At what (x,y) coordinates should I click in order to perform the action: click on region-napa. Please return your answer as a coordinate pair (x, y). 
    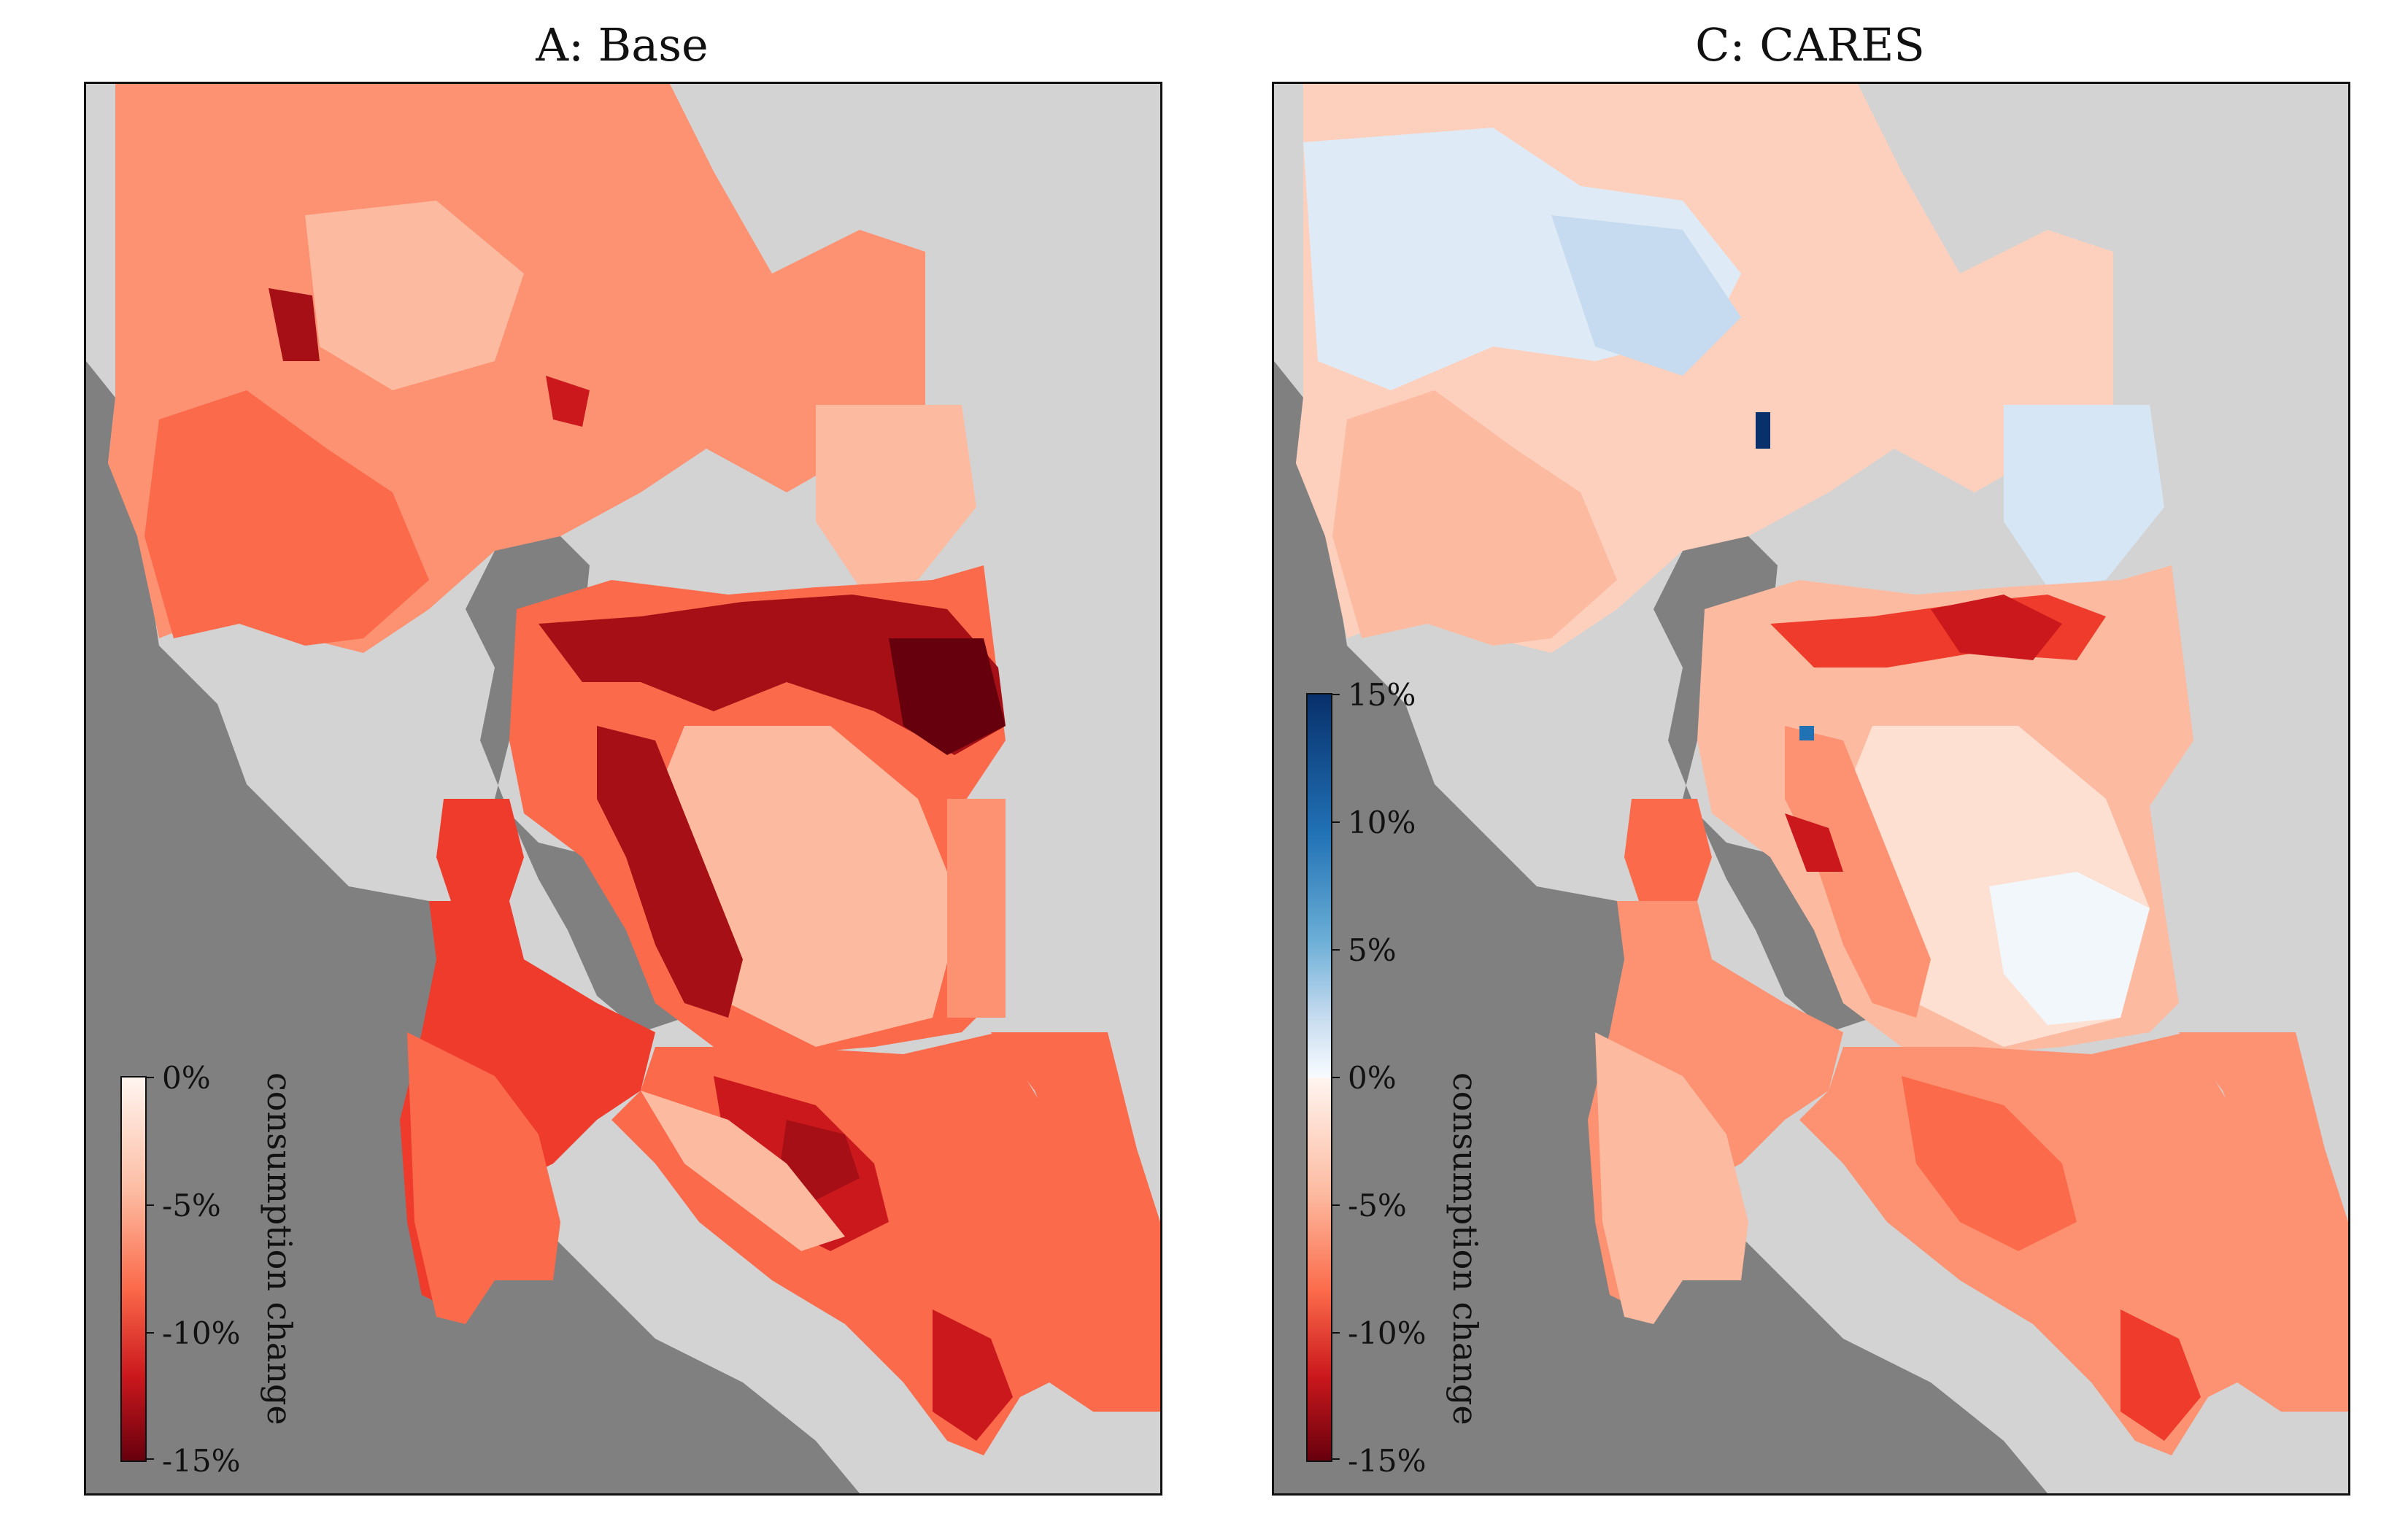
    Looking at the image, I should click on (414, 296).